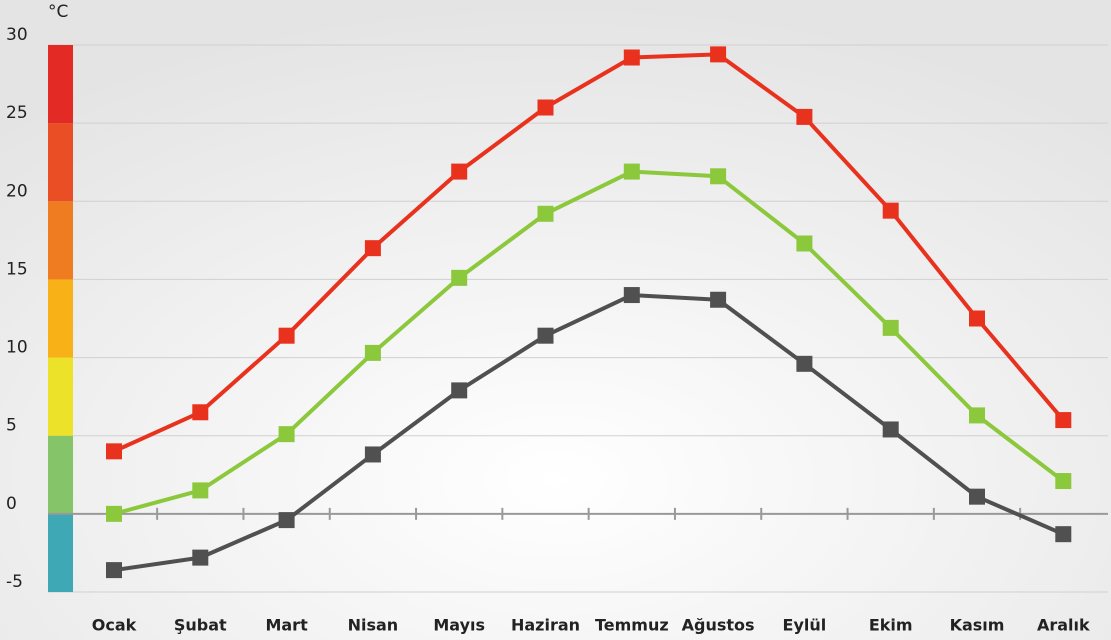 The image size is (1111, 640). Describe the element at coordinates (200, 625) in the screenshot. I see `x-tick-label: Şubat` at that location.